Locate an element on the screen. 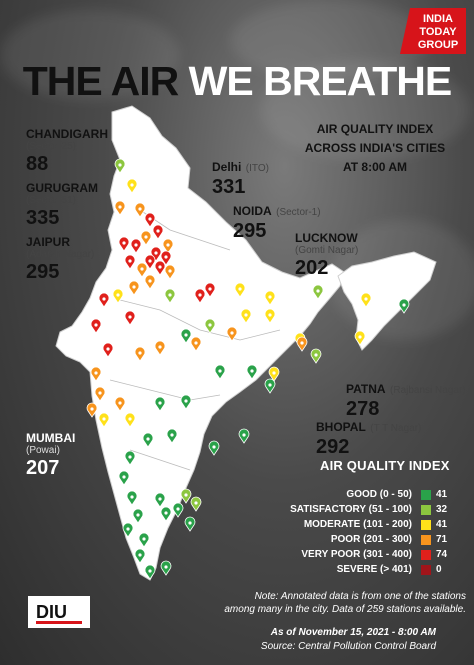 Image resolution: width=474 pixels, height=665 pixels. headline-part2: WE BREATHE is located at coordinates (320, 81).